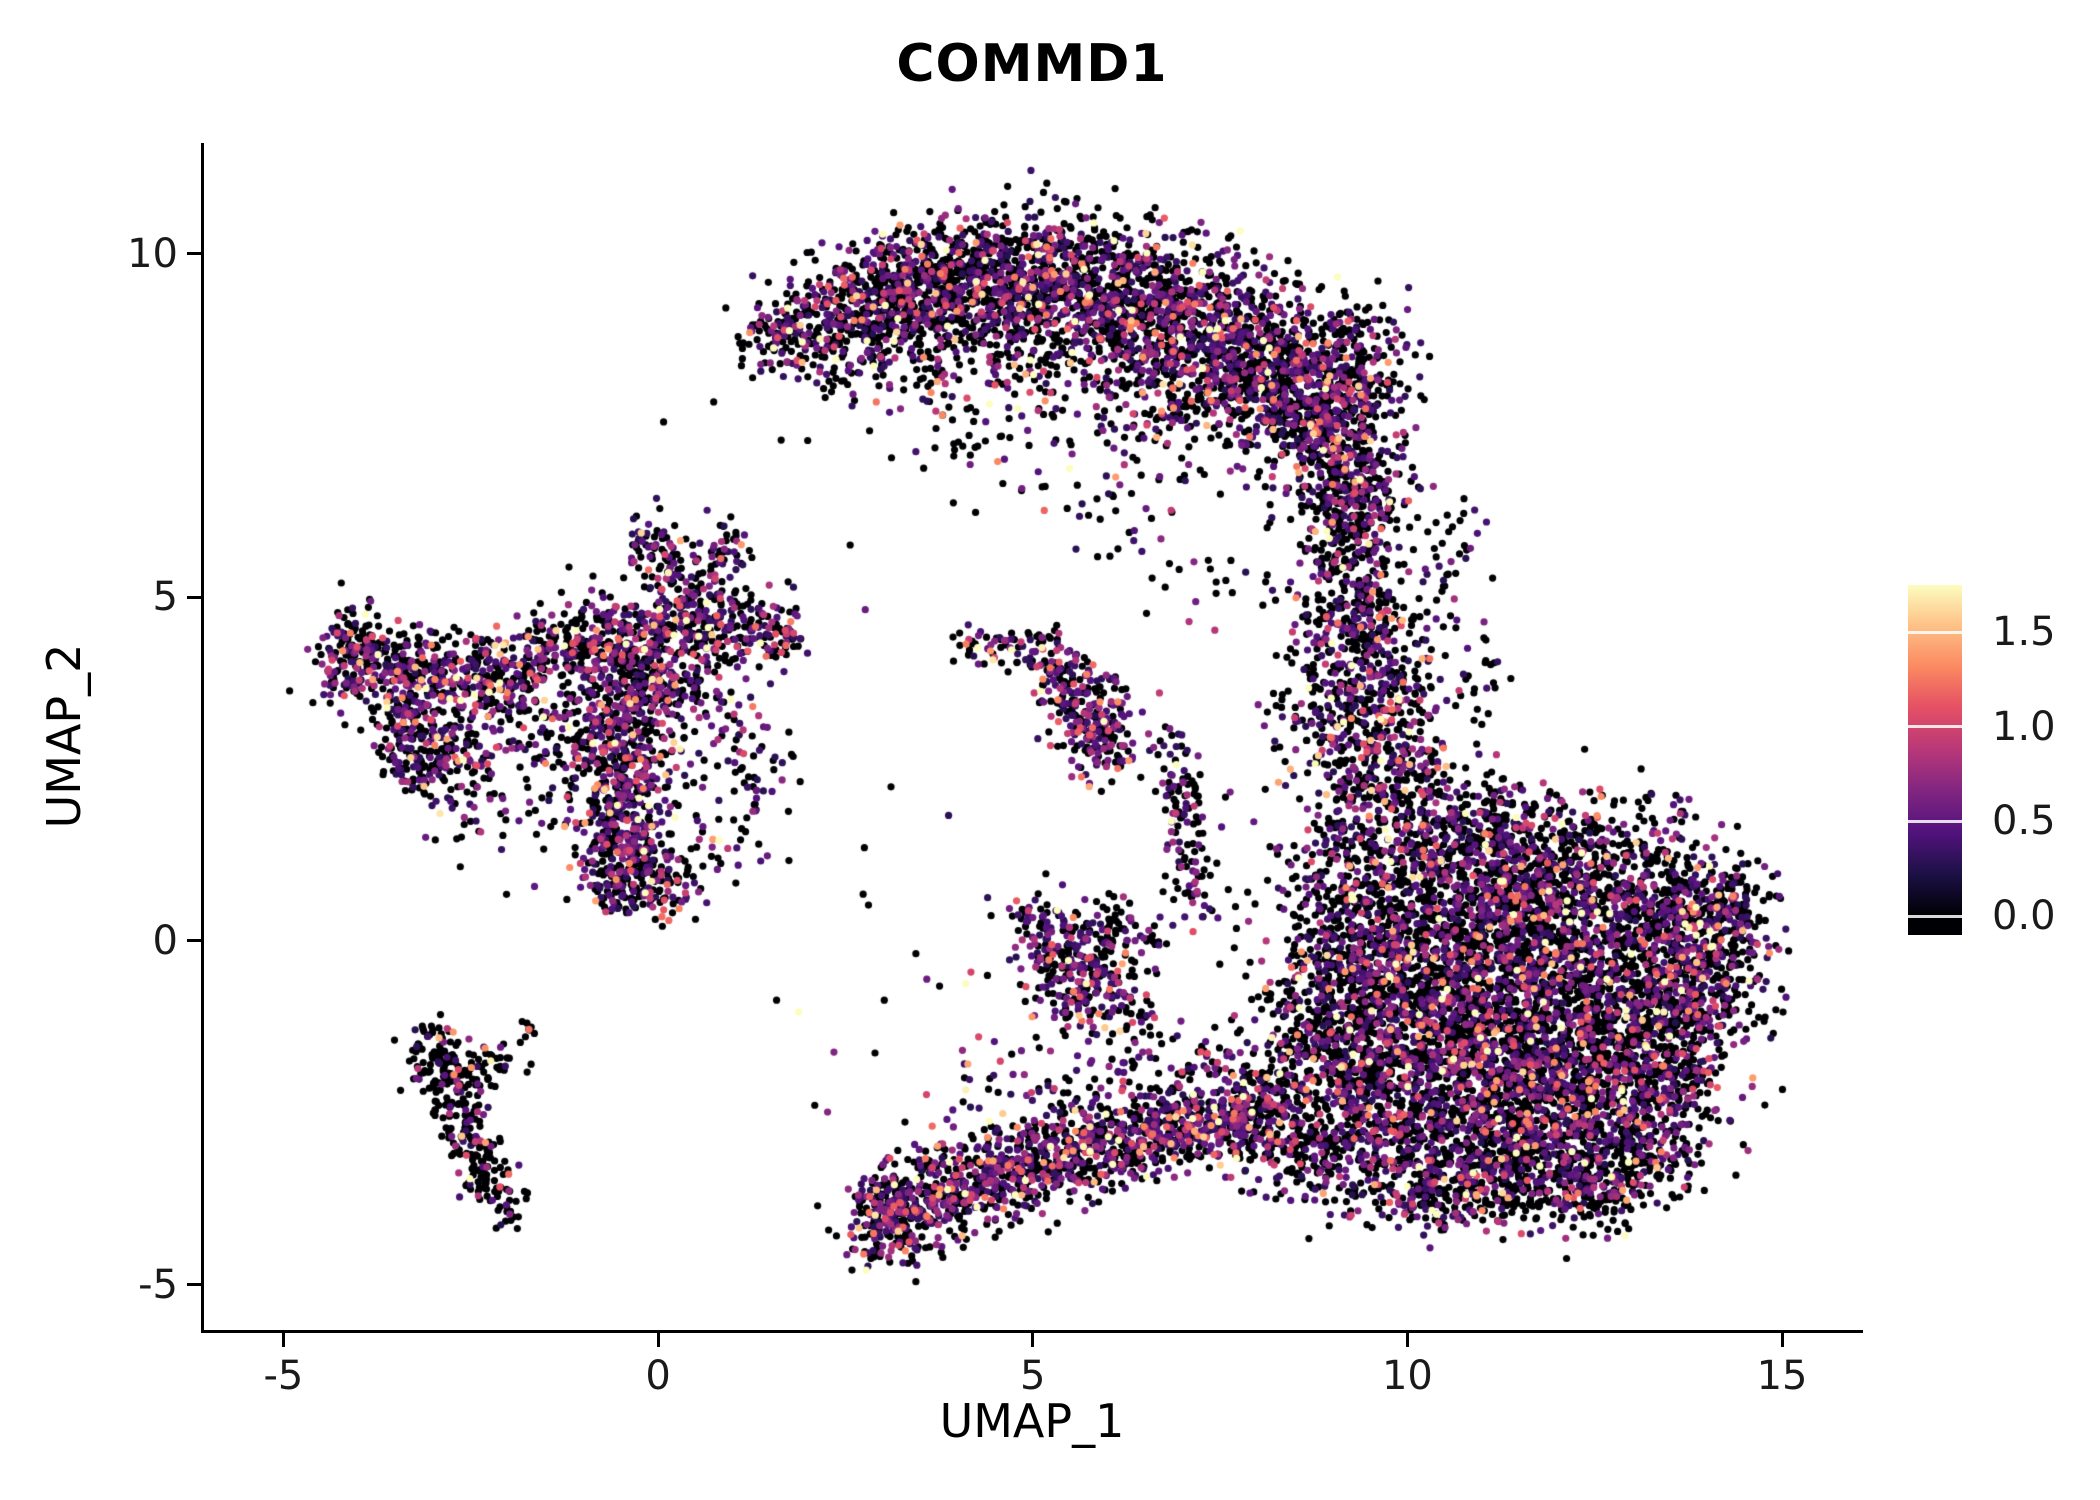 The height and width of the screenshot is (1500, 2100). What do you see at coordinates (658, 1376) in the screenshot?
I see `x-tick-label: 0` at bounding box center [658, 1376].